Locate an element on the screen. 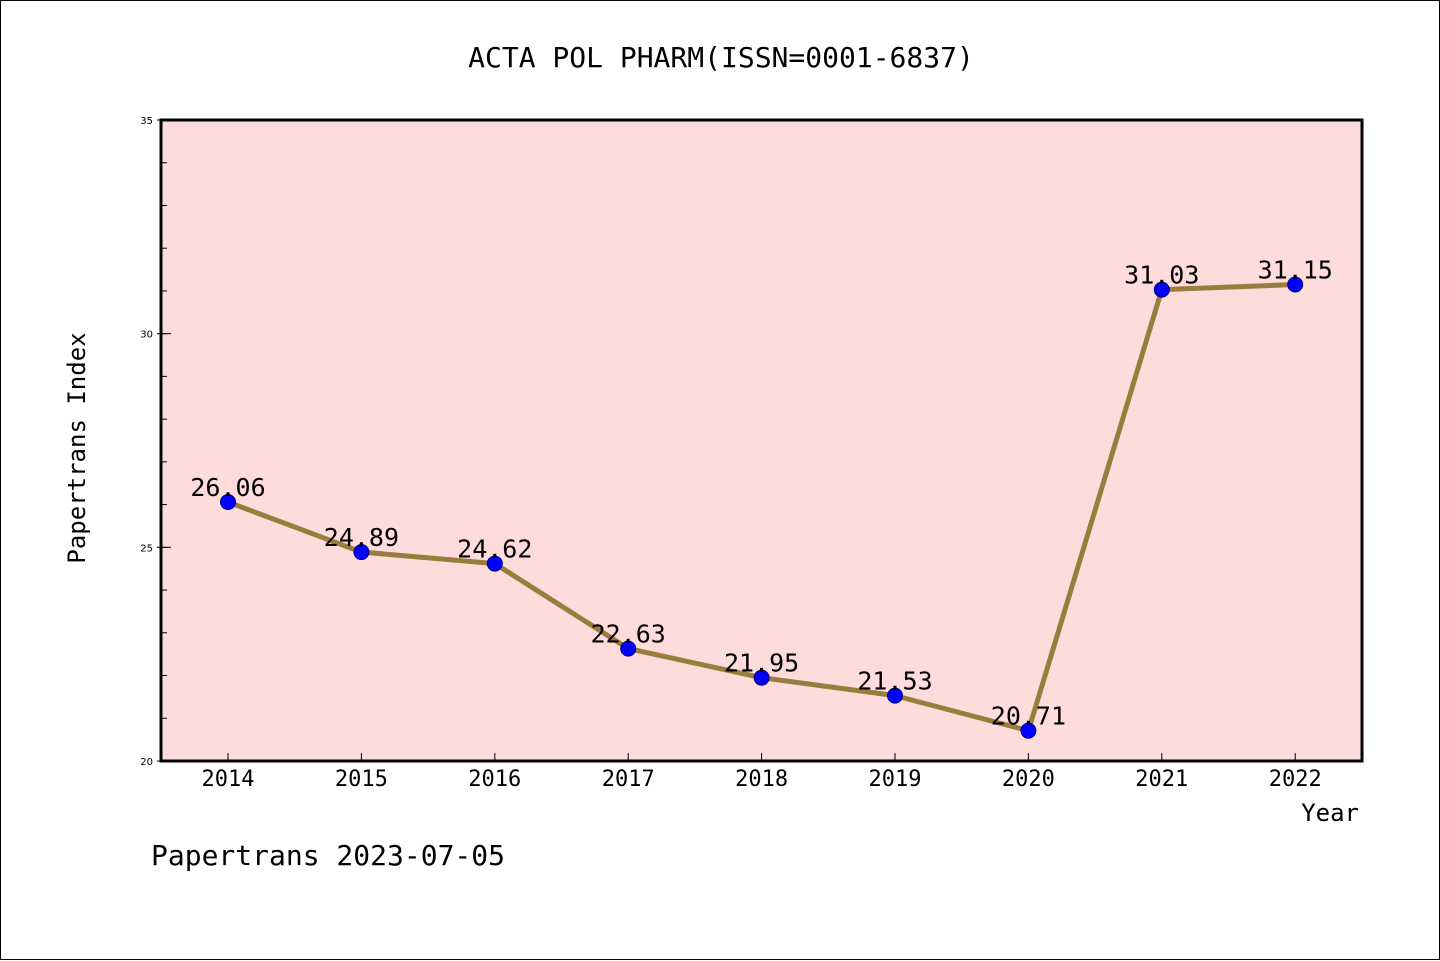  data-label: 31.03 is located at coordinates (1161, 275).